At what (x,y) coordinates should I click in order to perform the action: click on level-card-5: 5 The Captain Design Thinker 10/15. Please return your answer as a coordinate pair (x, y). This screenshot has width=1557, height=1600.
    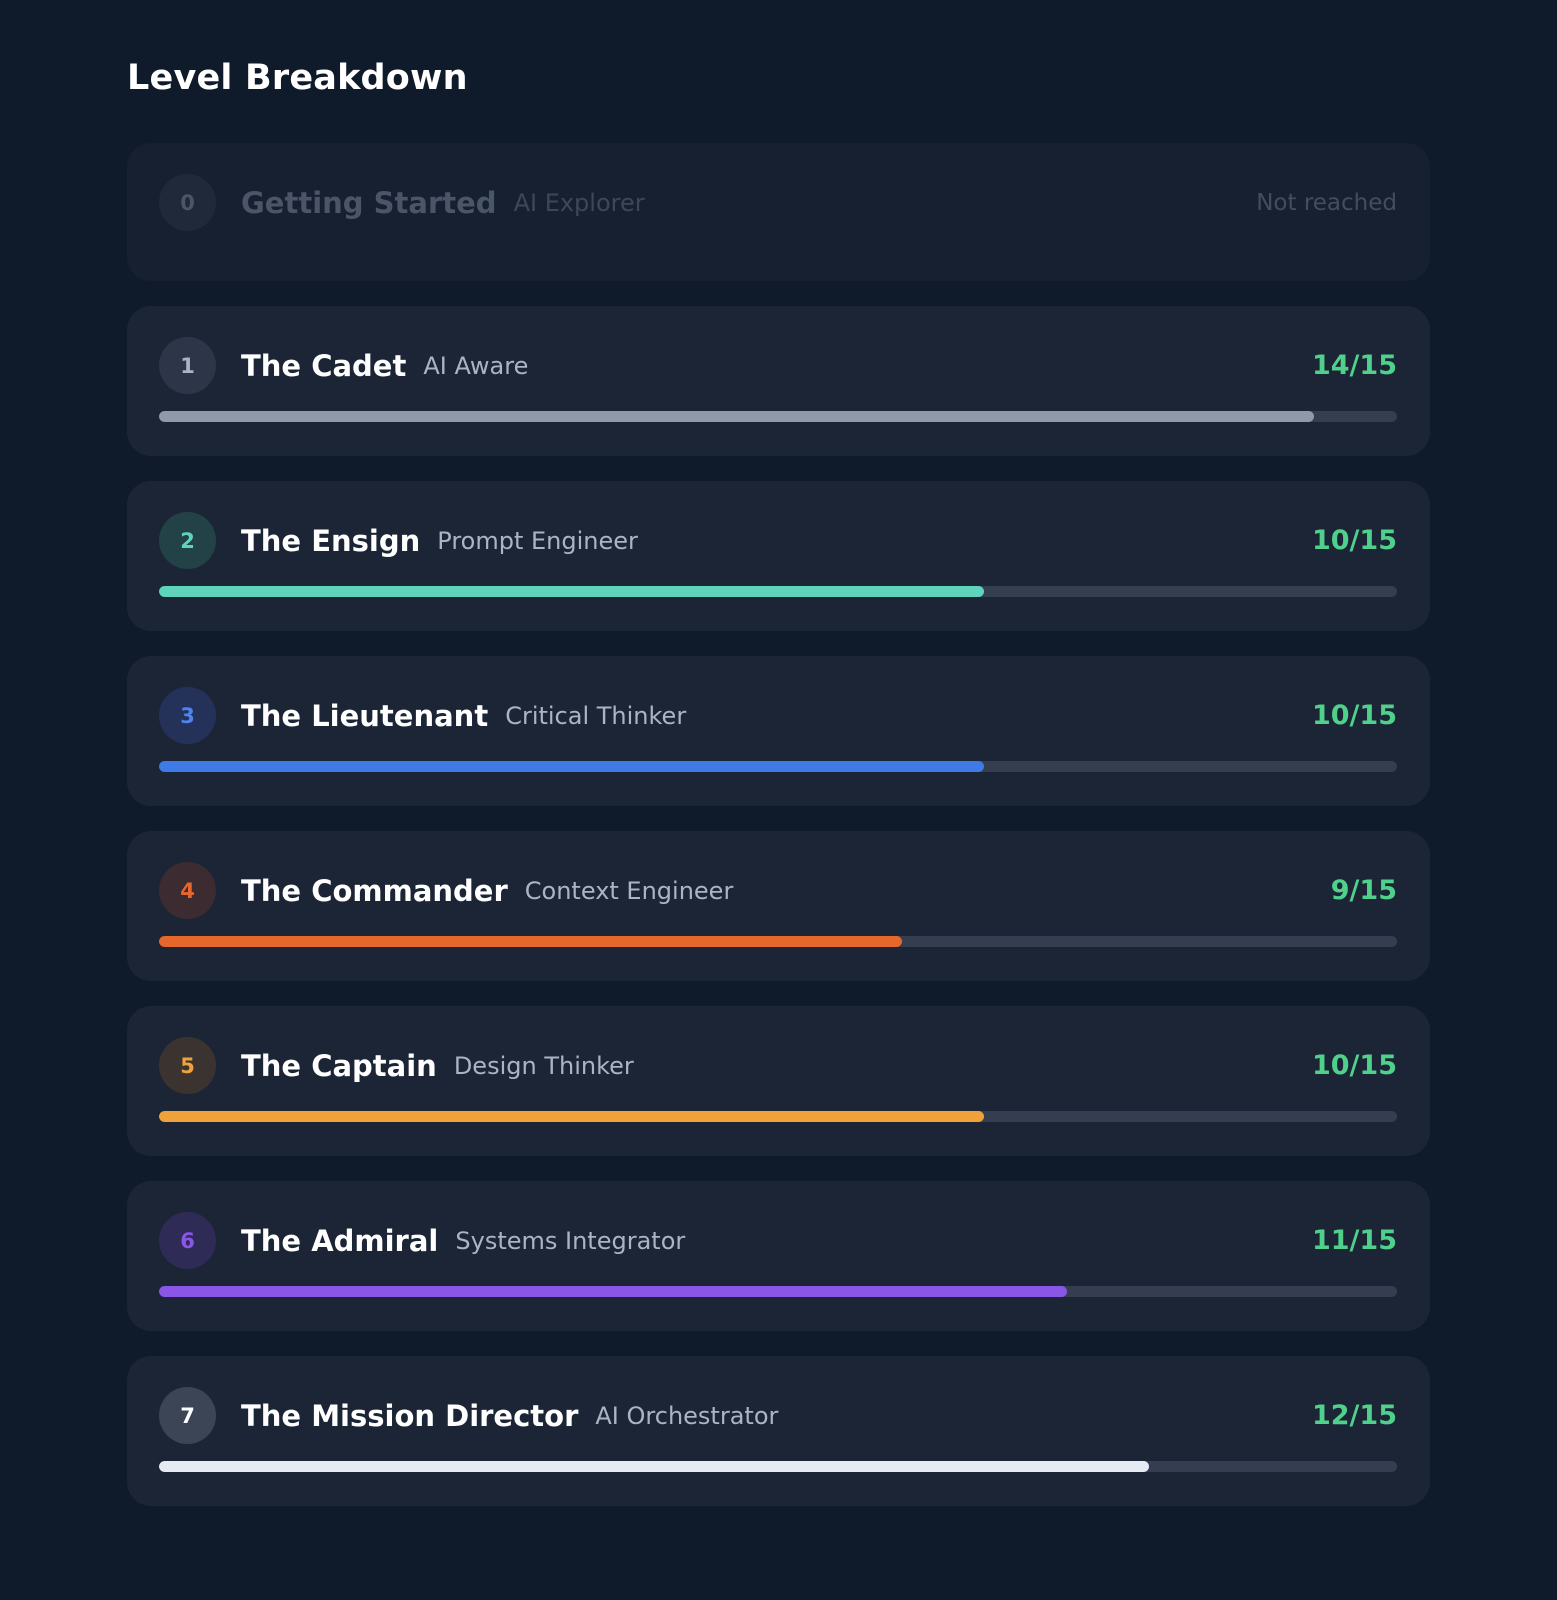
    Looking at the image, I should click on (778, 1081).